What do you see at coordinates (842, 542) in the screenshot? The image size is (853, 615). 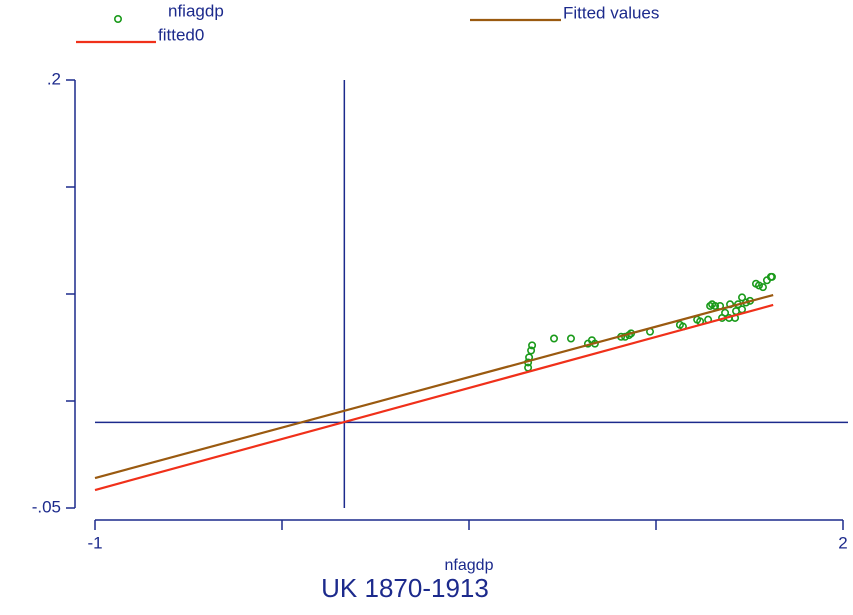 I see `x-tick-label: 2` at bounding box center [842, 542].